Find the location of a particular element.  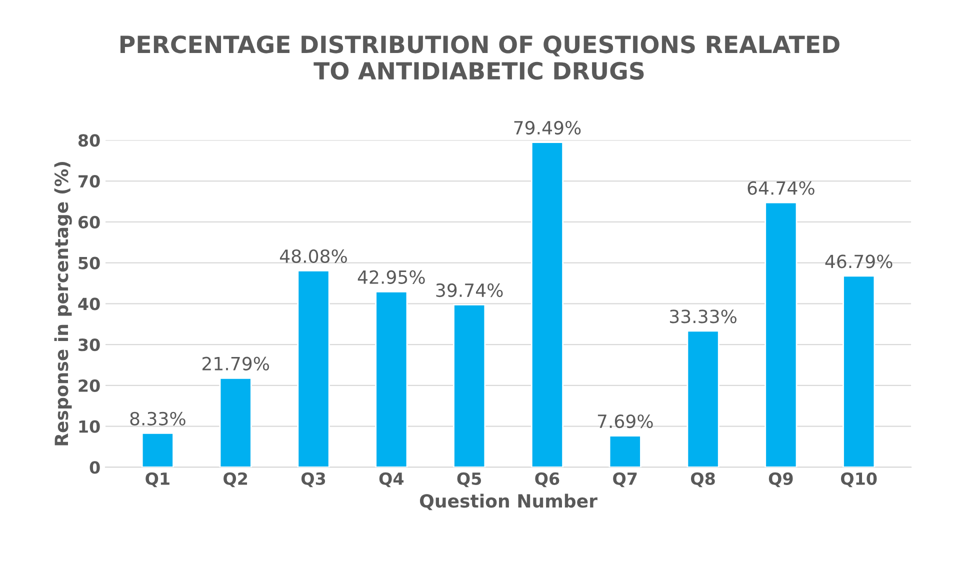

data-label: 7.69% is located at coordinates (625, 421).